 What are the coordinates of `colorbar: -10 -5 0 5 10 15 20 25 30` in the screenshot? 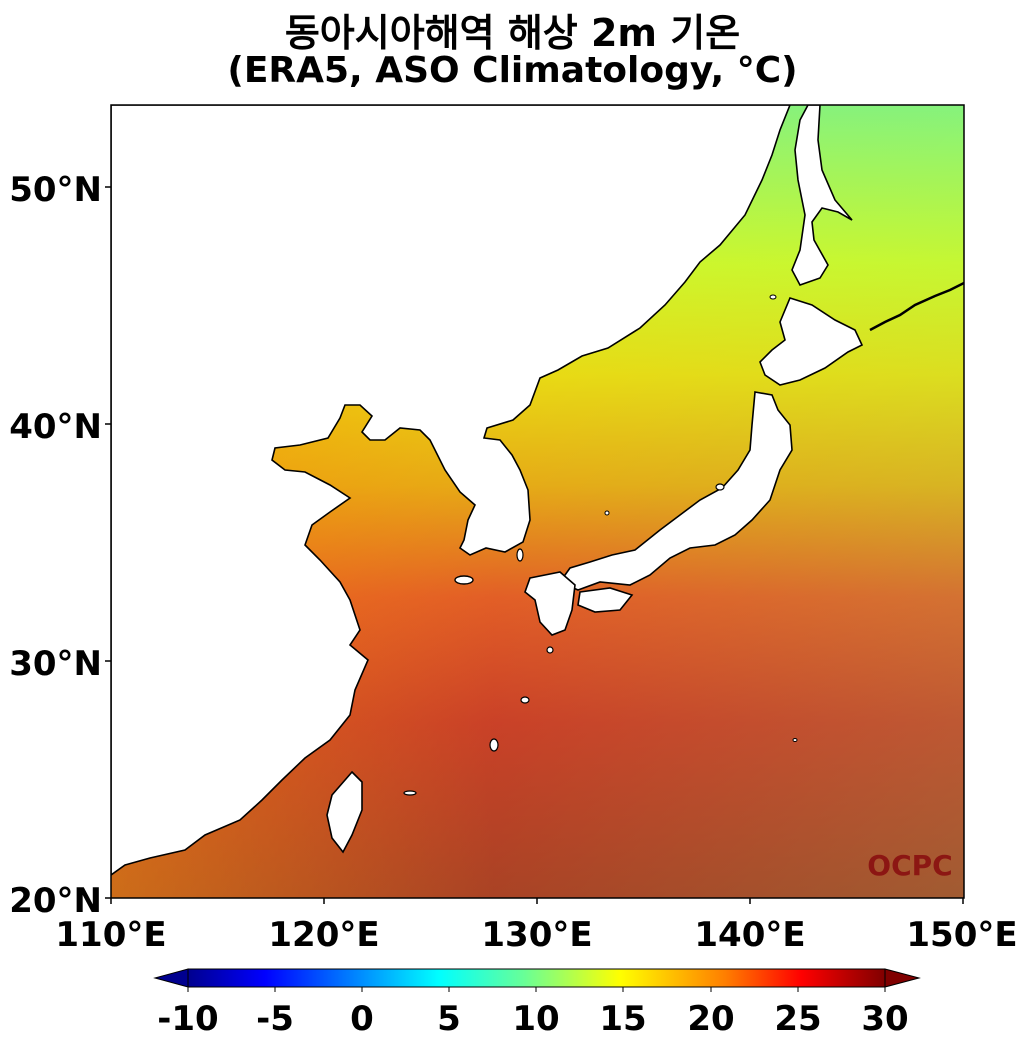 It's located at (537, 1003).